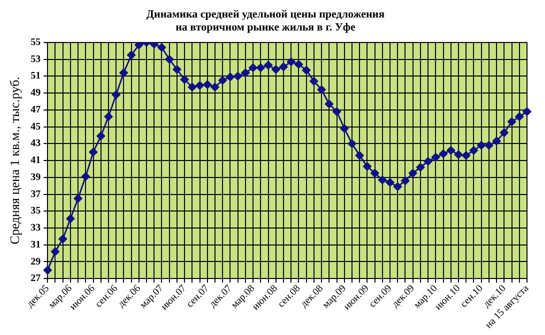 This screenshot has width=545, height=335. What do you see at coordinates (35, 160) in the screenshot?
I see `y-tick-label: 41` at bounding box center [35, 160].